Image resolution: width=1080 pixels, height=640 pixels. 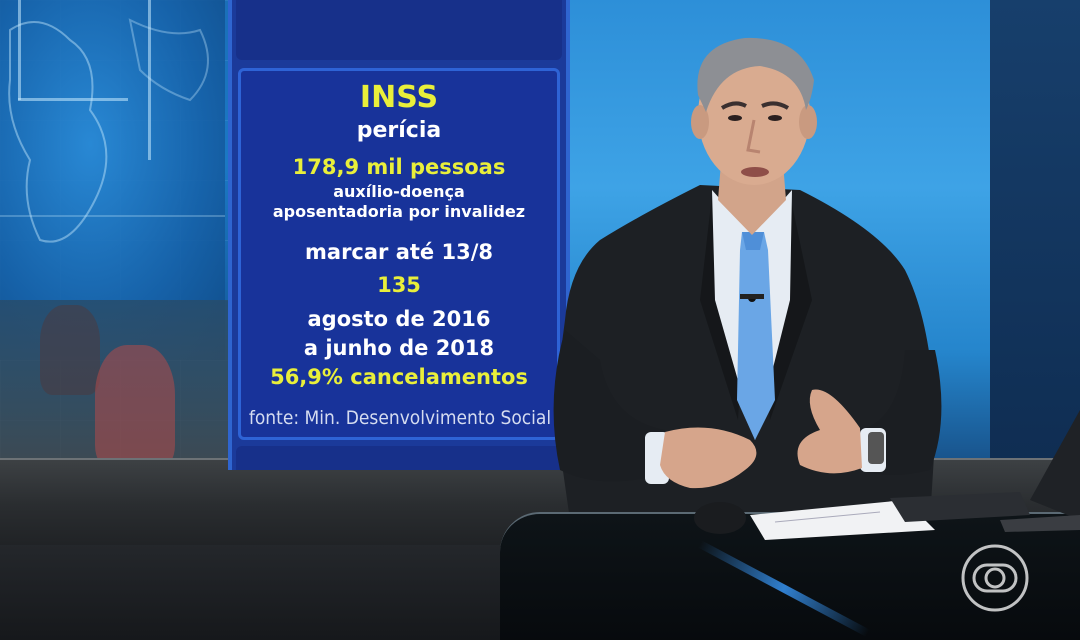 What do you see at coordinates (399, 285) in the screenshot?
I see `graphic-number: 135` at bounding box center [399, 285].